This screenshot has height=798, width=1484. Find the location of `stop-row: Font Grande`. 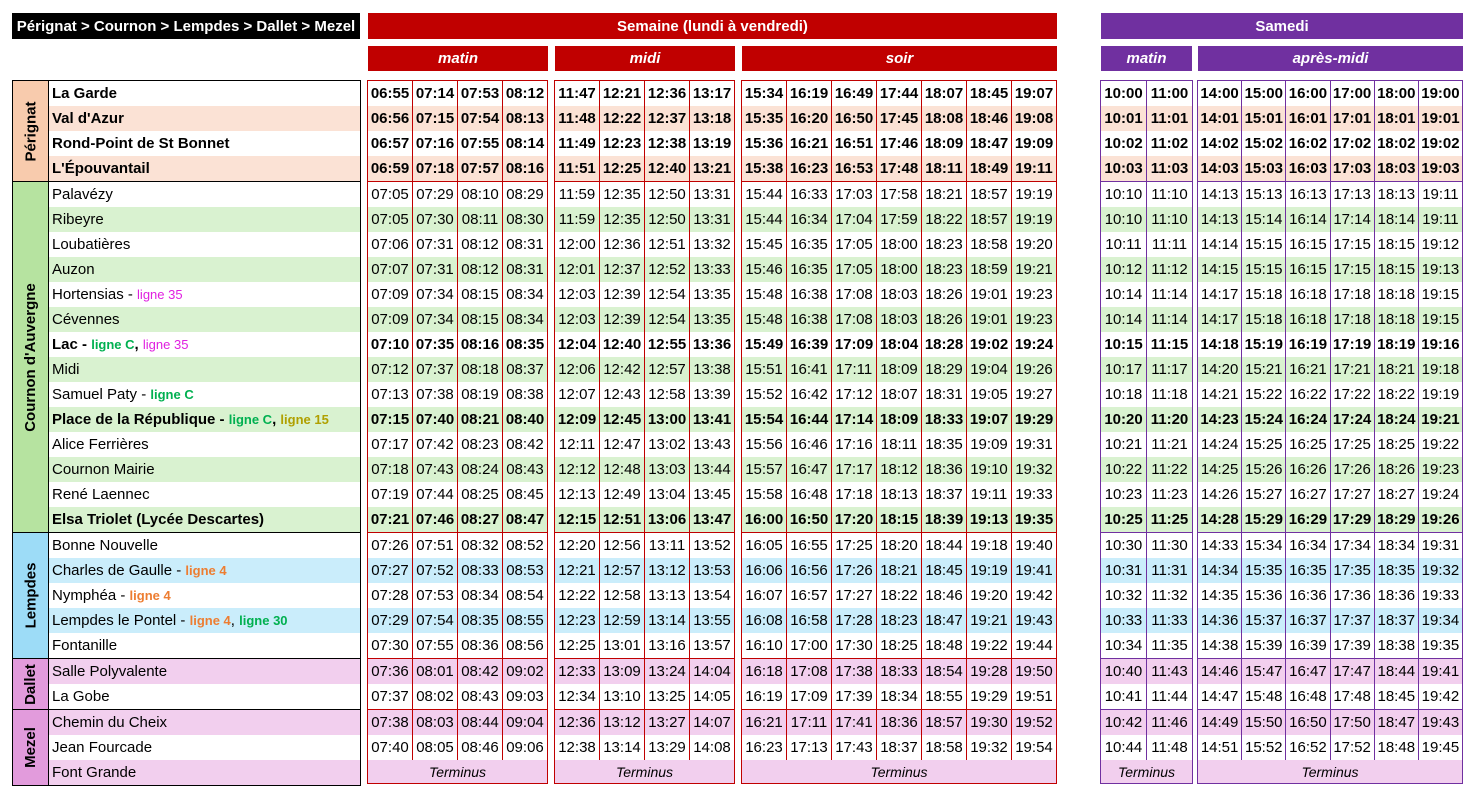

stop-row: Font Grande is located at coordinates (204, 772).